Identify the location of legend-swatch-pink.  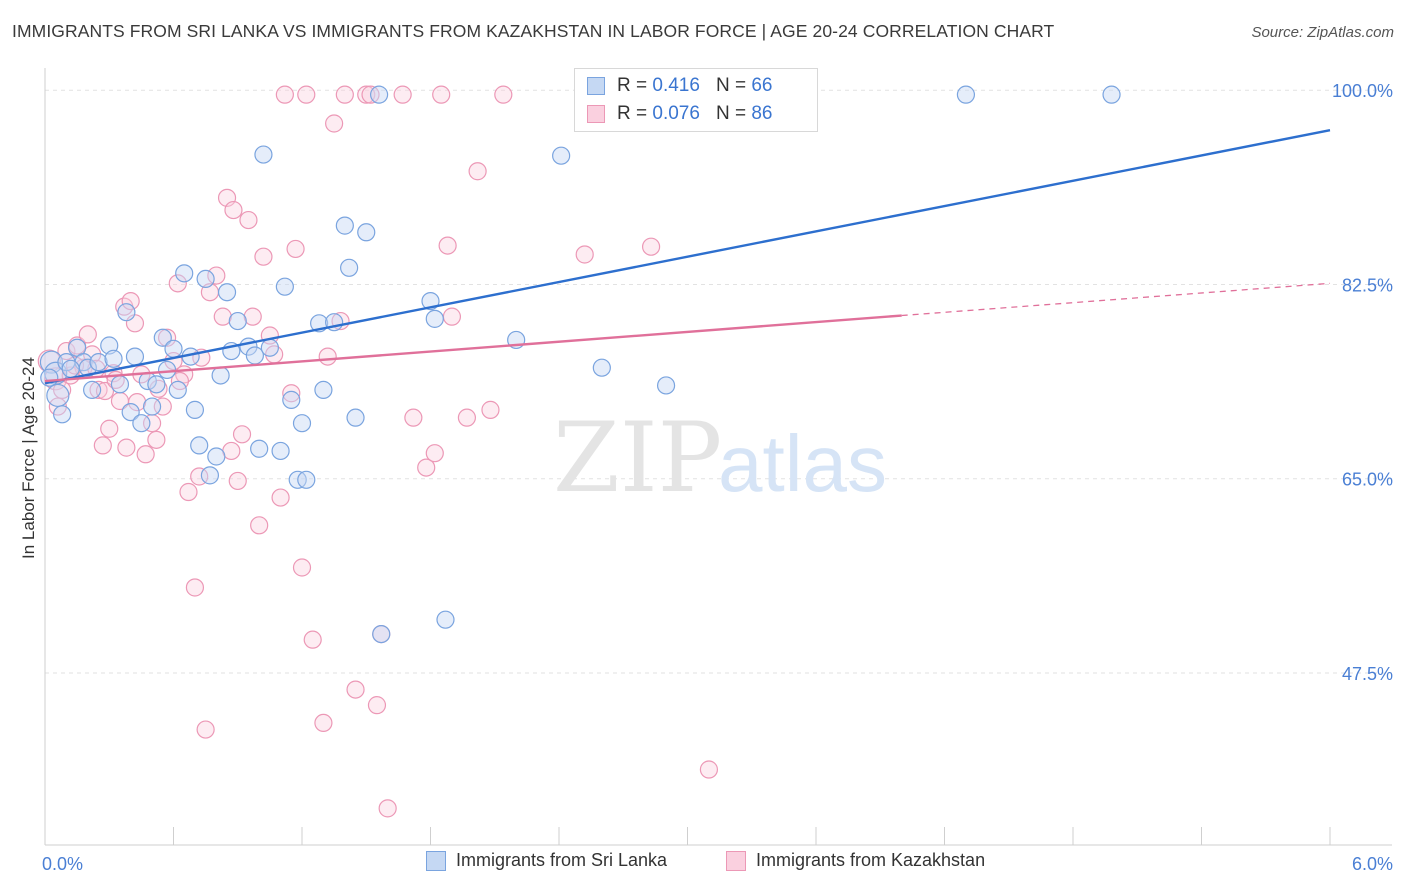
(596, 114).